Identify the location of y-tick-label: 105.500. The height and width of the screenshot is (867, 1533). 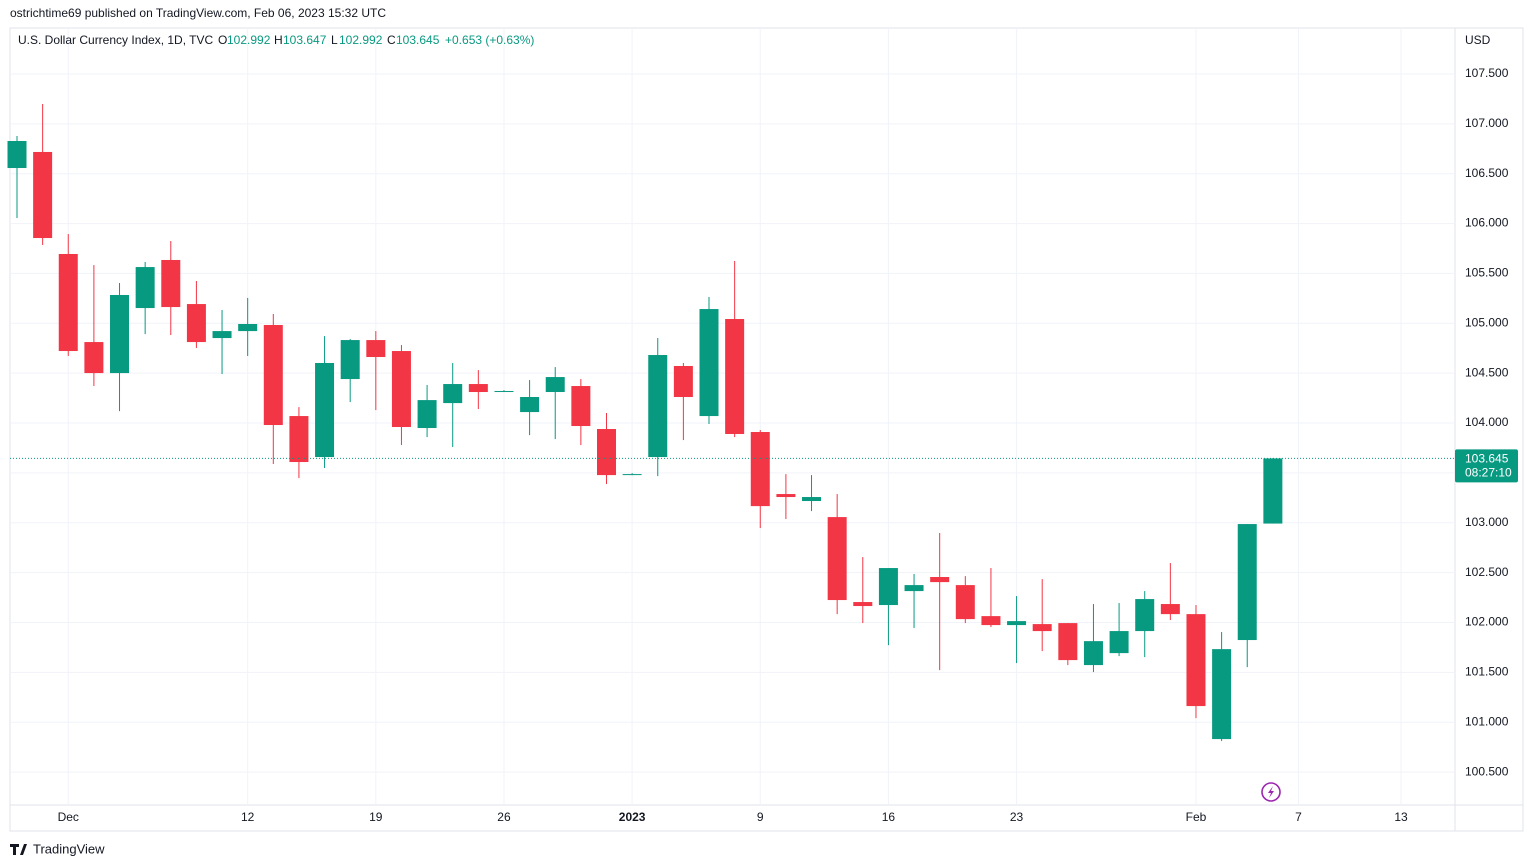
(1487, 273).